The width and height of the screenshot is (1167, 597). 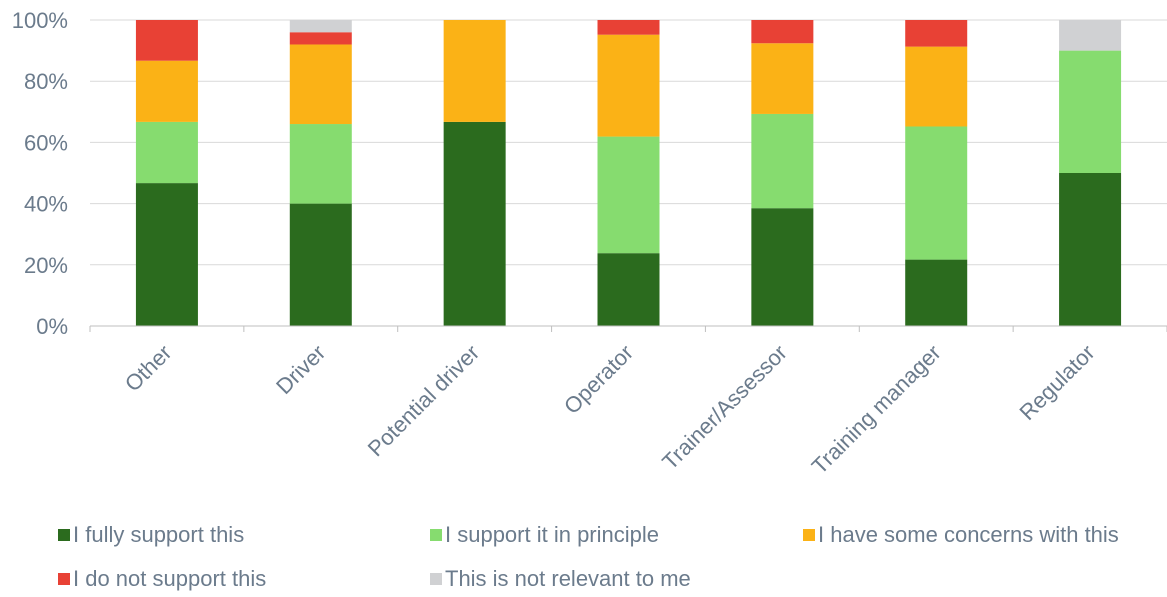 What do you see at coordinates (40, 20) in the screenshot?
I see `y-tick-label: 100%` at bounding box center [40, 20].